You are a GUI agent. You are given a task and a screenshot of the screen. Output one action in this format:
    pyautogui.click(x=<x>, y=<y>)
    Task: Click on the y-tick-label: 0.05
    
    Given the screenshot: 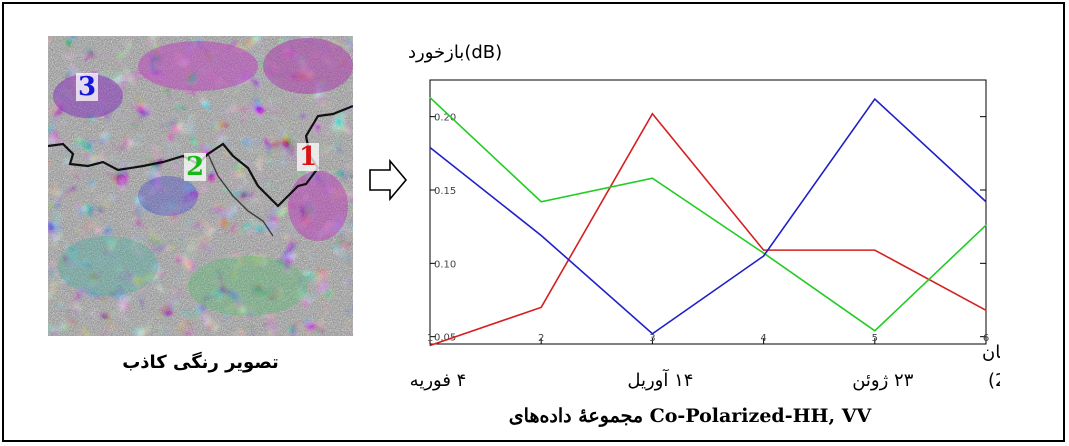 What is the action you would take?
    pyautogui.click(x=445, y=338)
    